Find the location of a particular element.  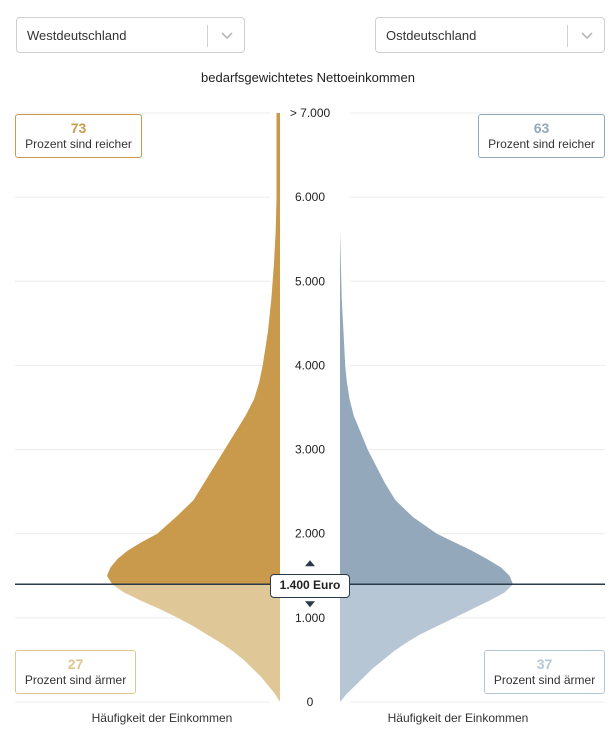

y-tick-label: 0 is located at coordinates (310, 702).